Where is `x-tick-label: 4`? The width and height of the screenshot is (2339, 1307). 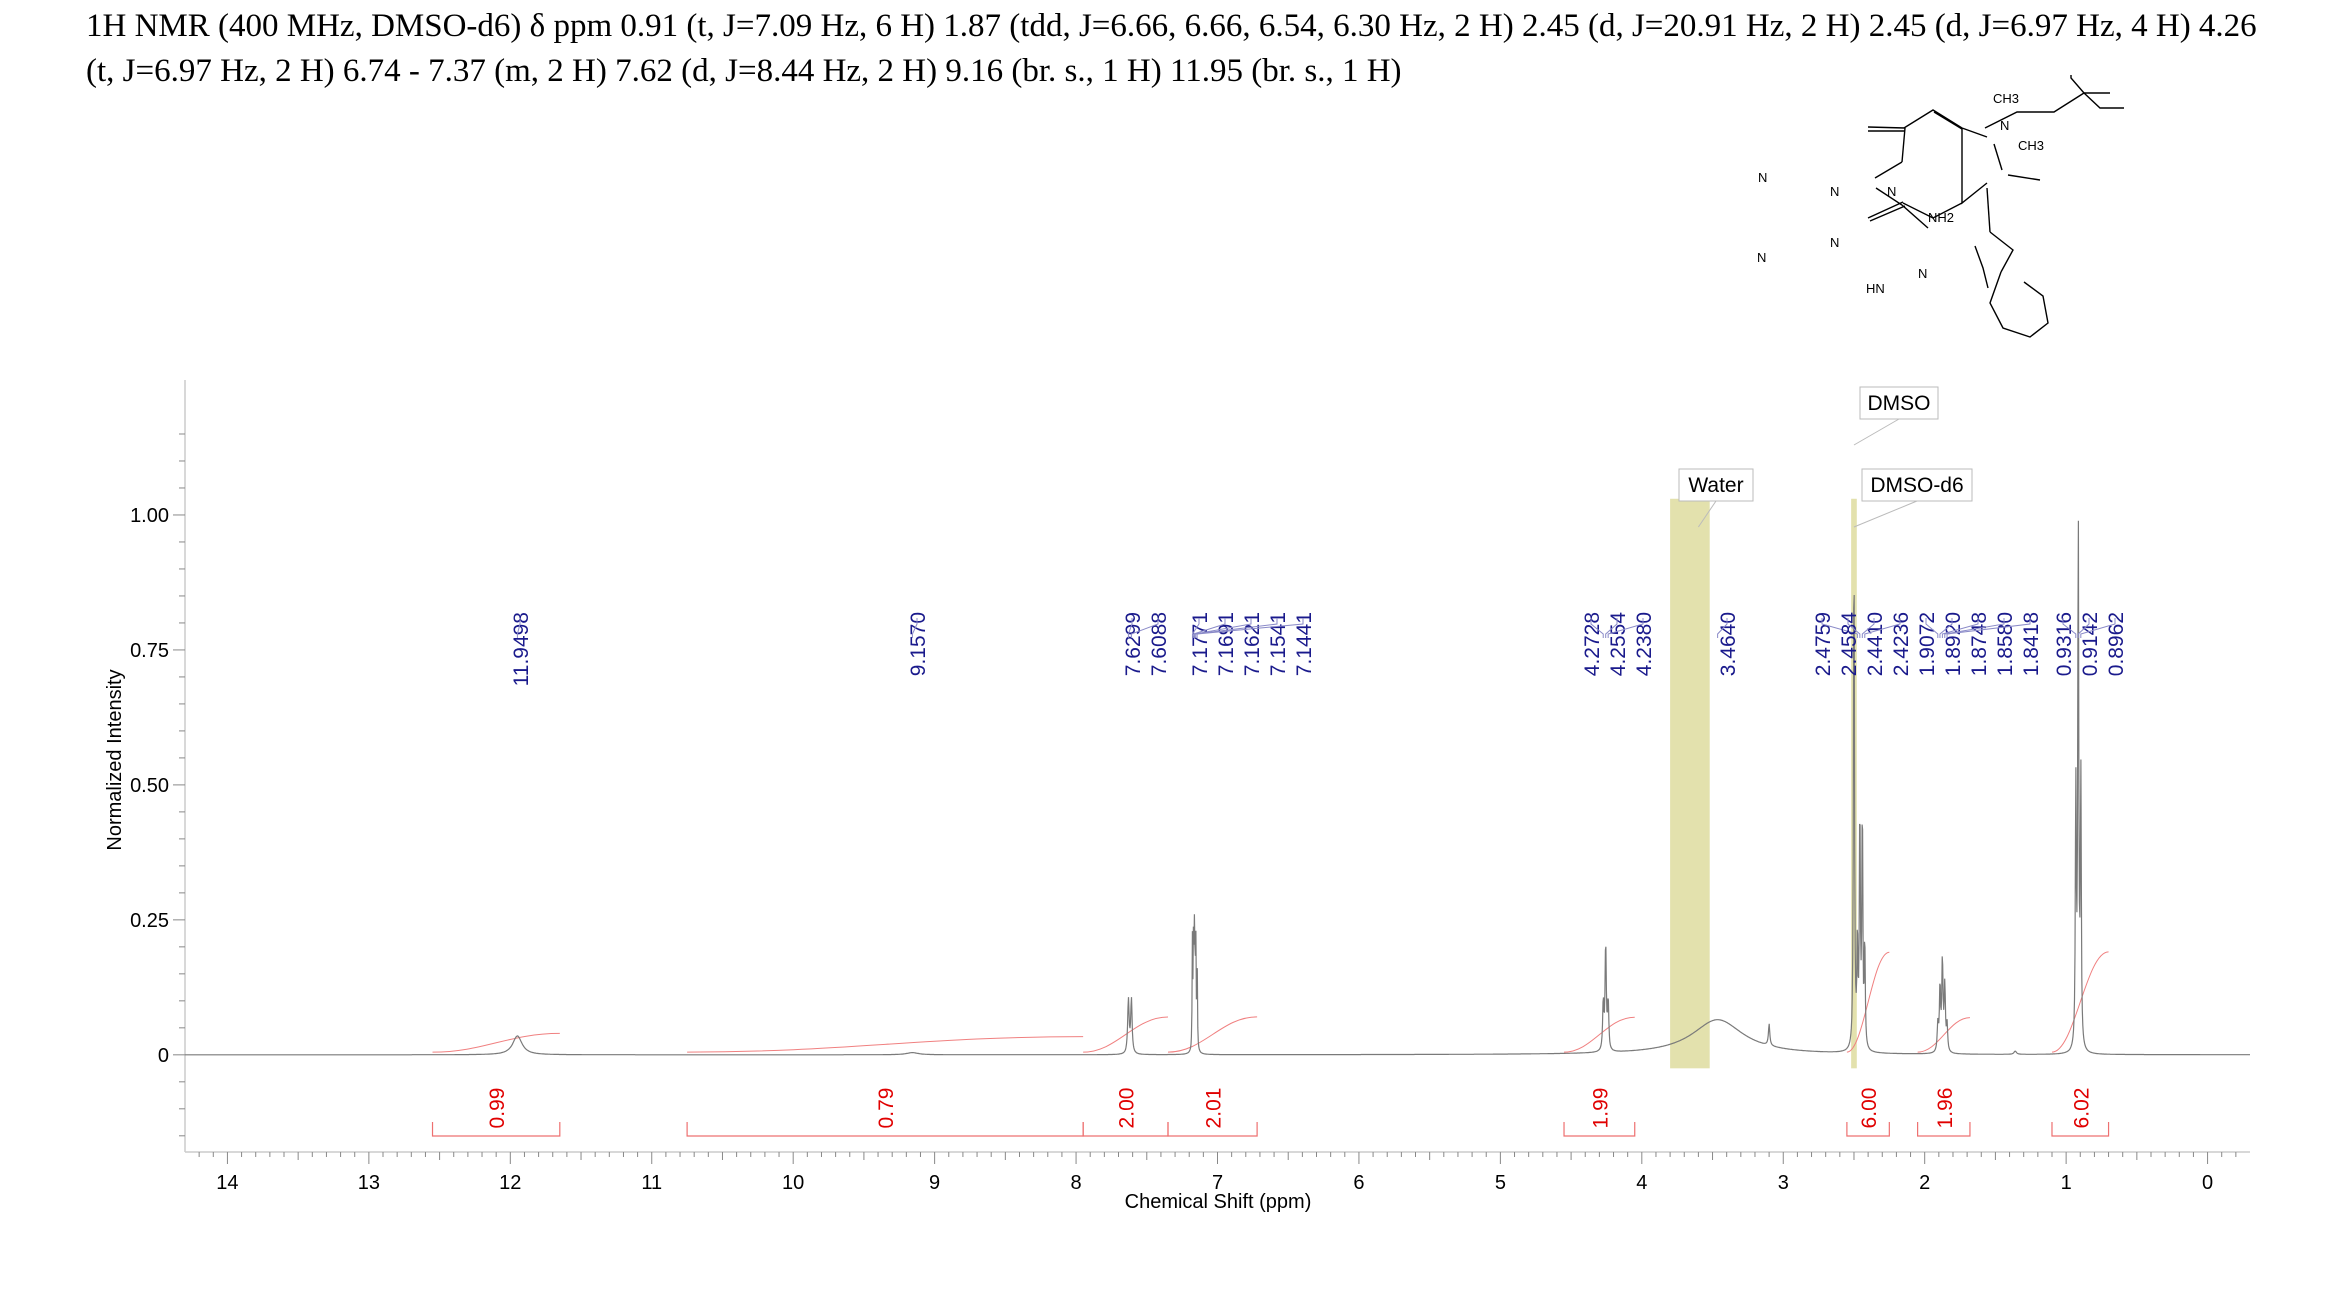 x-tick-label: 4 is located at coordinates (1641, 1183).